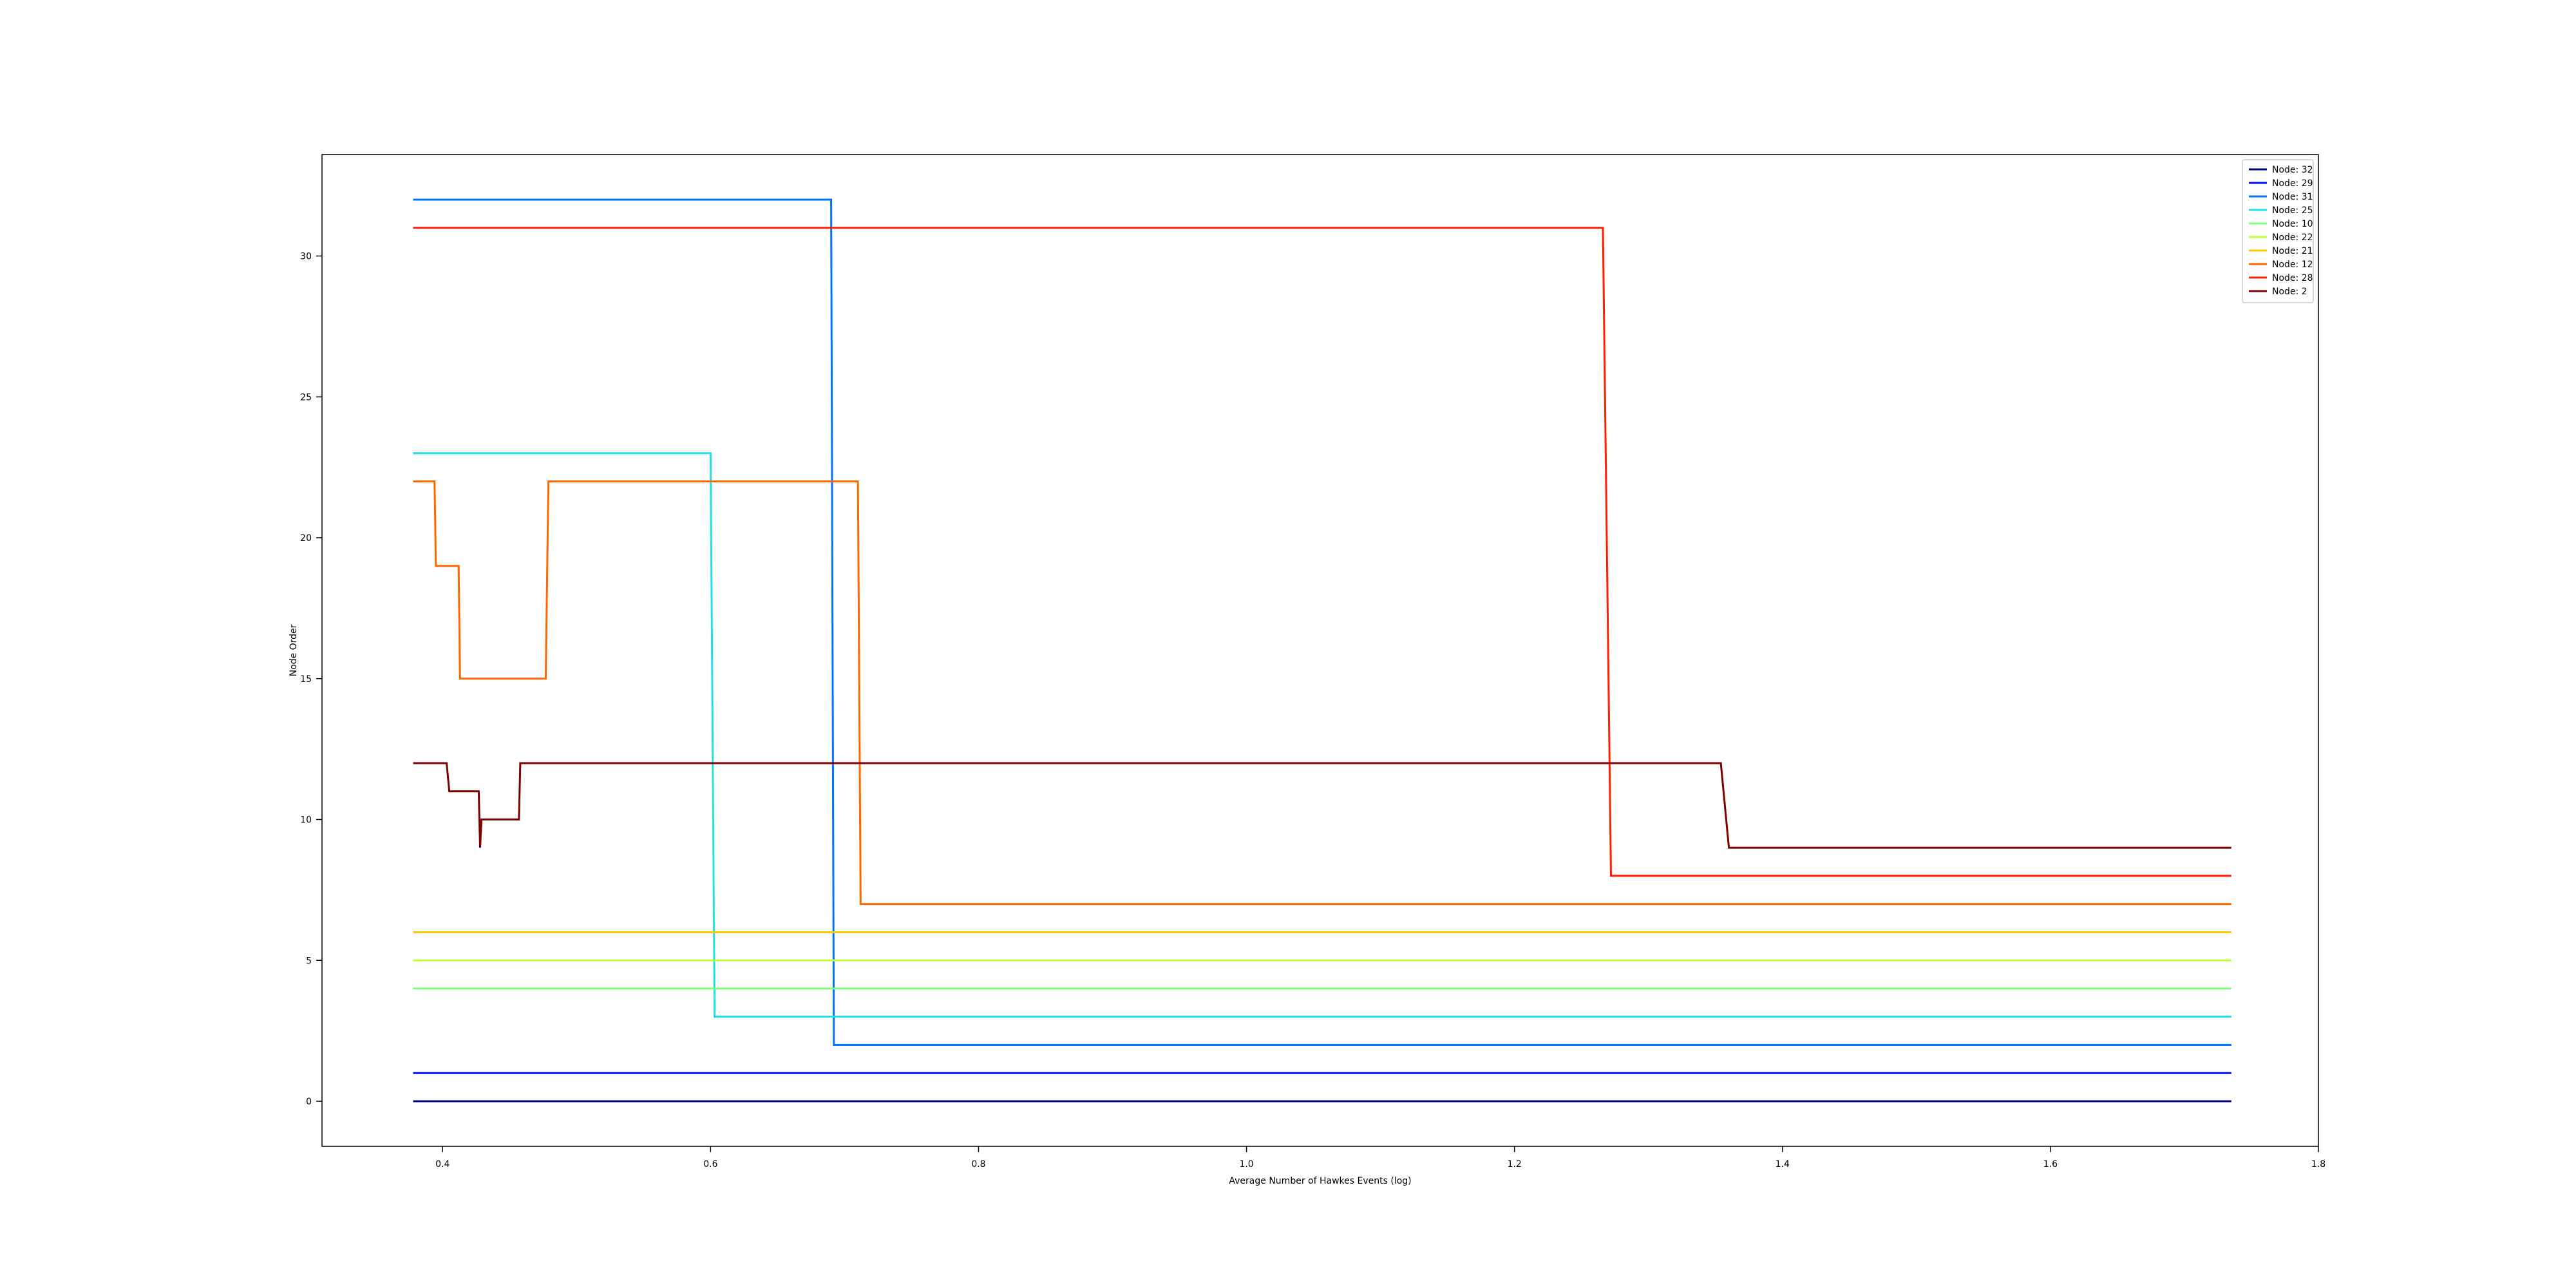  I want to click on y-tick-label: 20, so click(306, 538).